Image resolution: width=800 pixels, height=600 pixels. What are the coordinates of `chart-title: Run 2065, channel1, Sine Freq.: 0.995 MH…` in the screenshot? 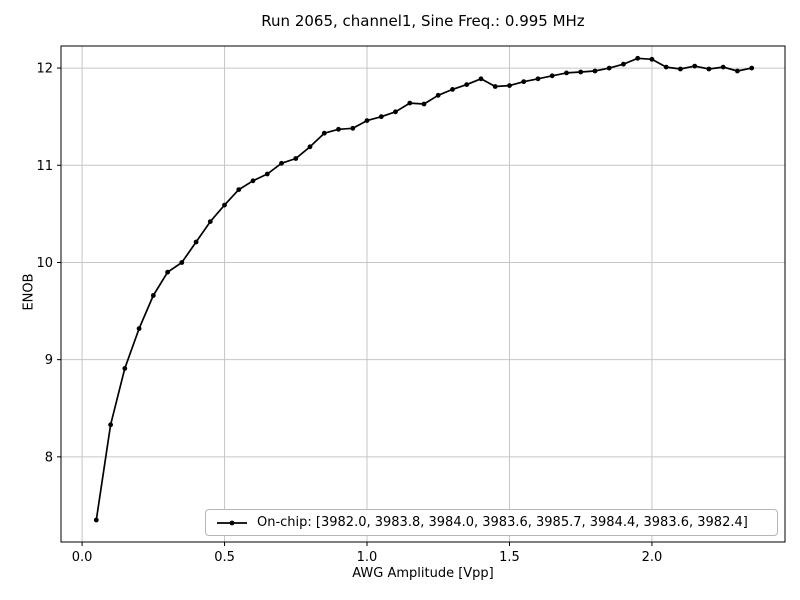 It's located at (423, 21).